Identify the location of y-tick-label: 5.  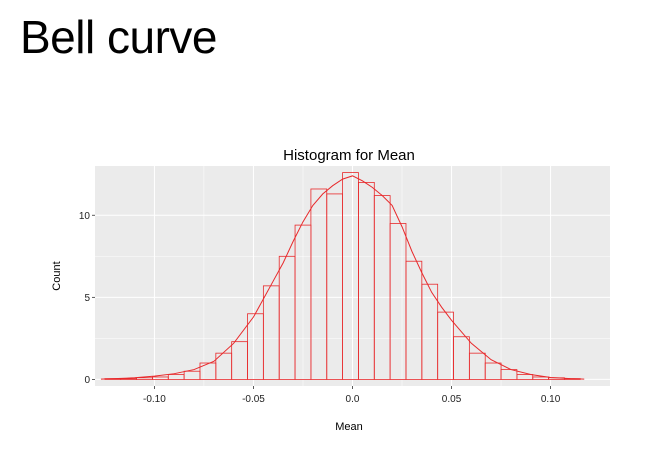
(87, 298).